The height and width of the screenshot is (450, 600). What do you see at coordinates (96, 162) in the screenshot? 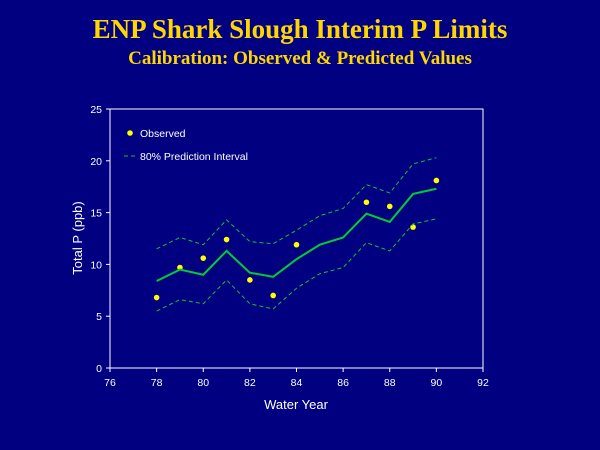
I see `y-tick-label: 20` at bounding box center [96, 162].